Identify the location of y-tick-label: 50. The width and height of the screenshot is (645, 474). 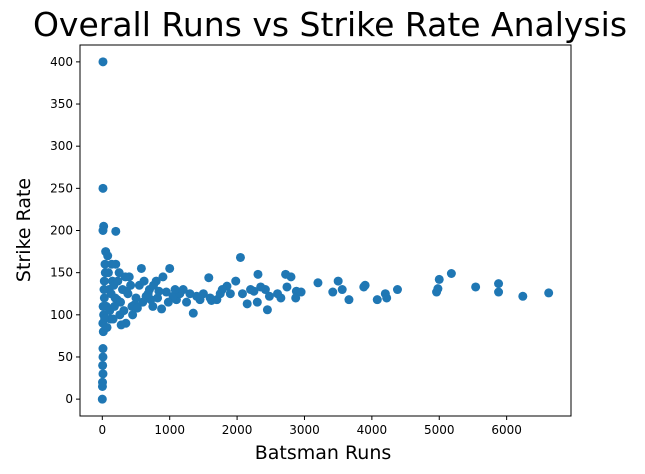
(65, 357).